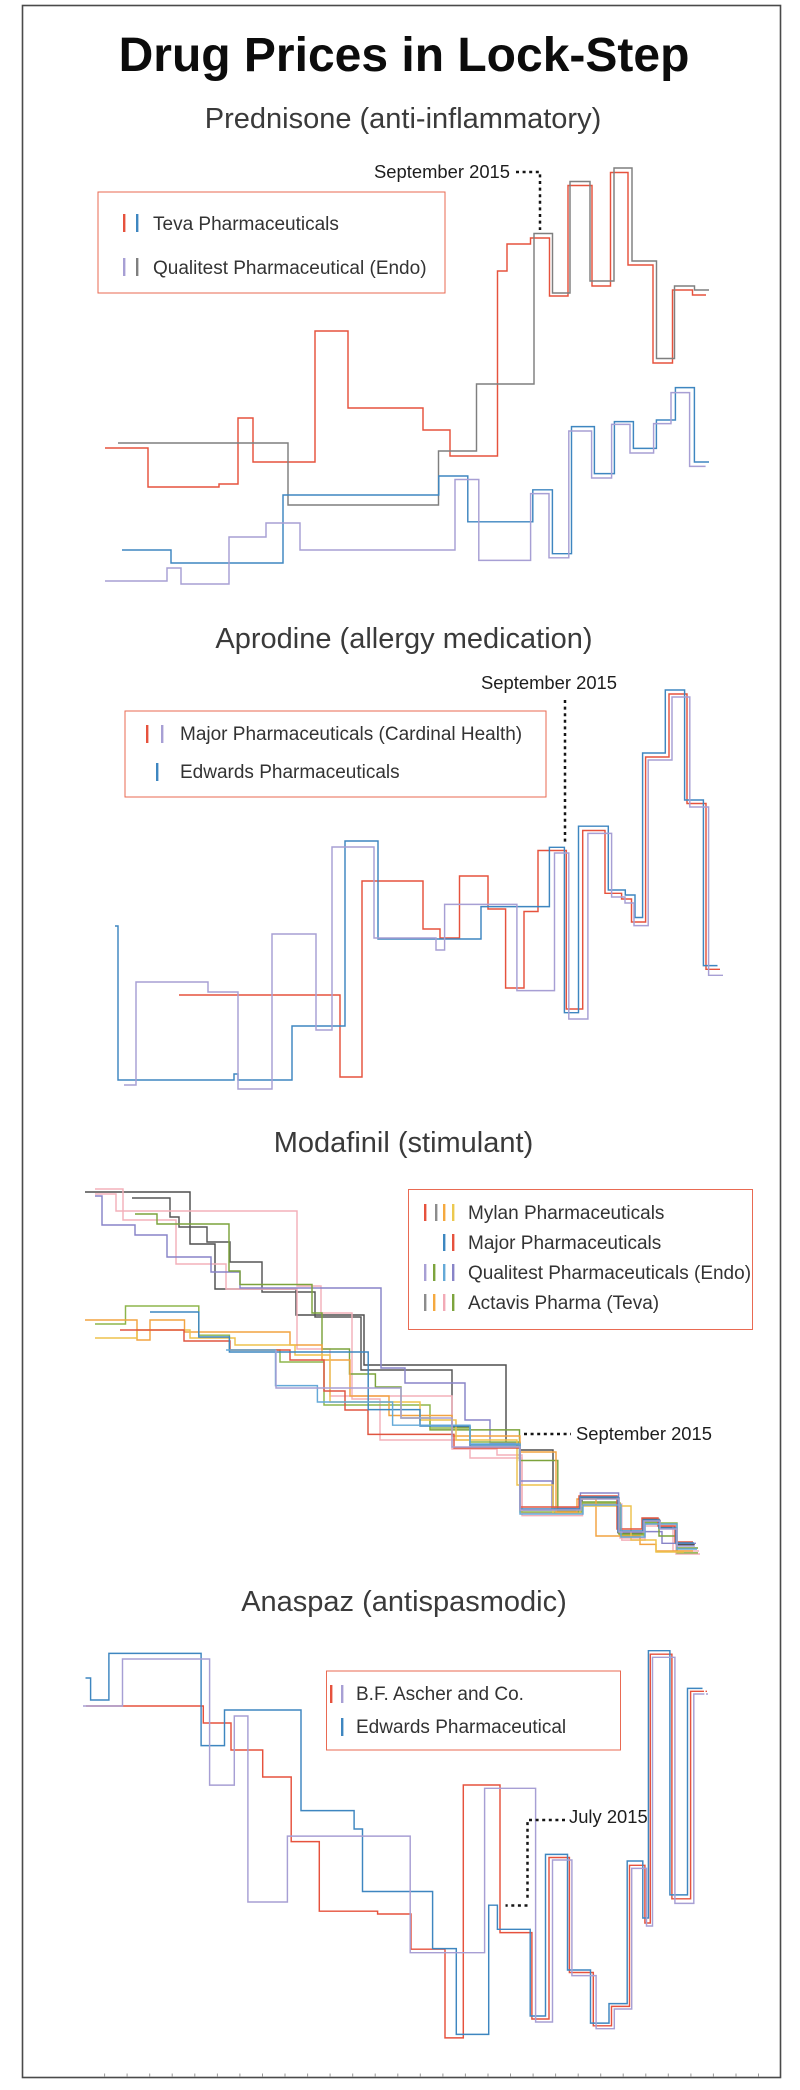 This screenshot has width=800, height=2090. Describe the element at coordinates (403, 1143) in the screenshot. I see `svg-text: Modafinil (stimulant)` at that location.